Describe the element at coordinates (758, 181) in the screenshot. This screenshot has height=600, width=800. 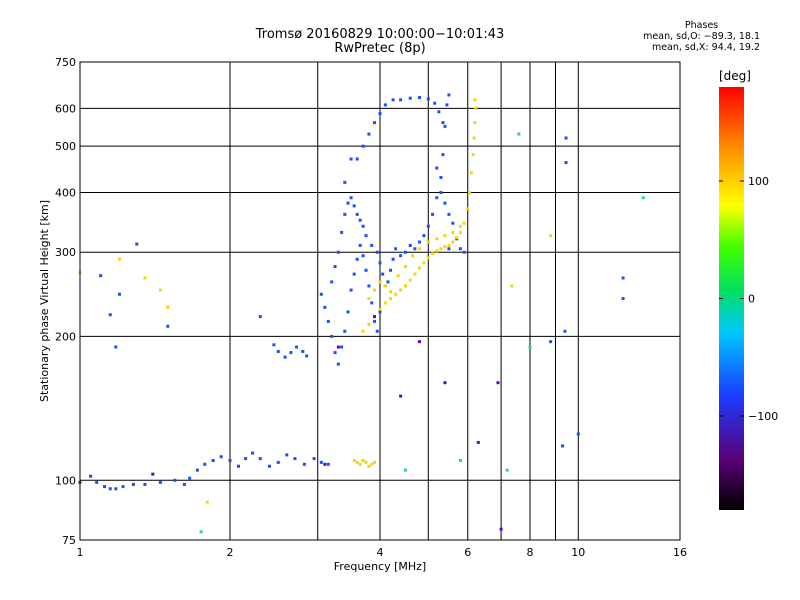
I see `colorbar-tick-label: 100` at that location.